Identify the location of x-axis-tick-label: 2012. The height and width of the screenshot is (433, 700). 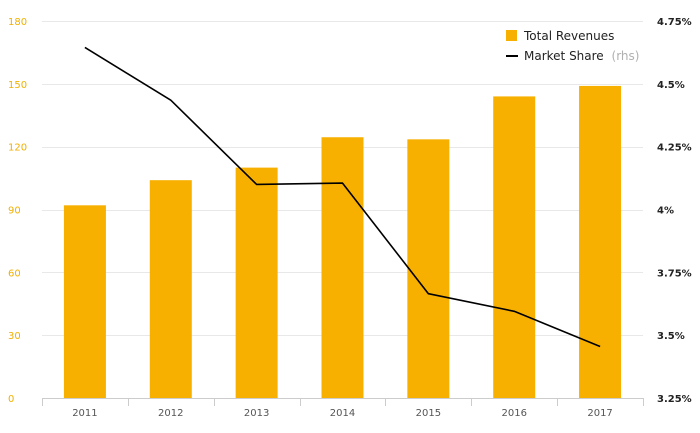
(170, 413).